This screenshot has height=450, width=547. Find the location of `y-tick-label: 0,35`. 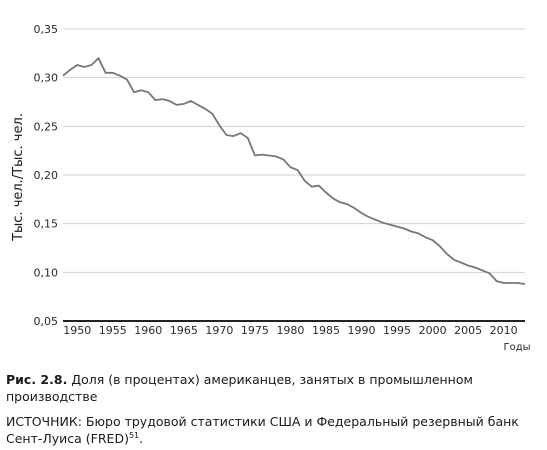

y-tick-label: 0,35 is located at coordinates (46, 29).